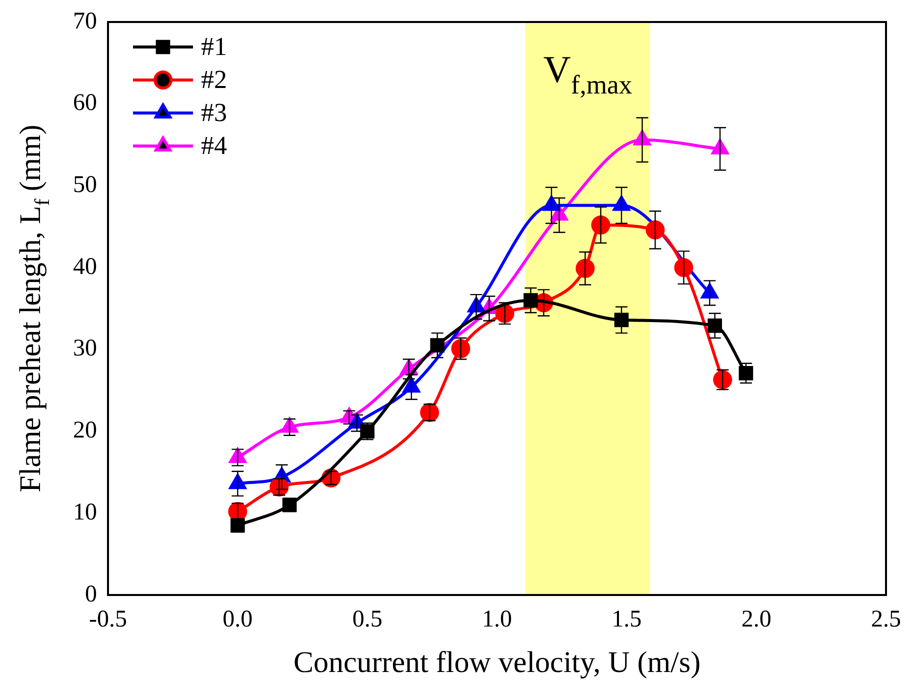  I want to click on x-tick-label: 2.0, so click(756, 619).